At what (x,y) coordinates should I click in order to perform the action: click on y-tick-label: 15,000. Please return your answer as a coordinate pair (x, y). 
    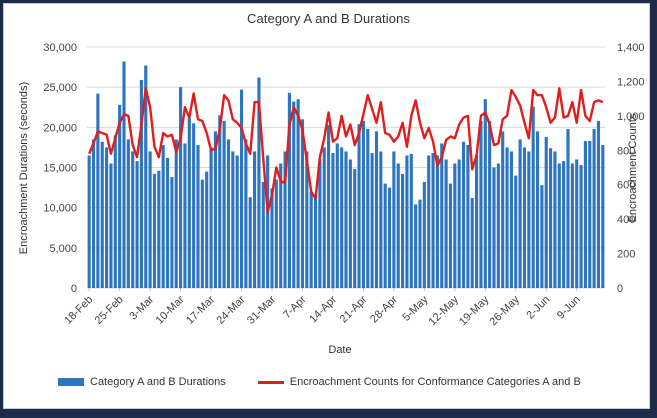
    Looking at the image, I should click on (60, 169).